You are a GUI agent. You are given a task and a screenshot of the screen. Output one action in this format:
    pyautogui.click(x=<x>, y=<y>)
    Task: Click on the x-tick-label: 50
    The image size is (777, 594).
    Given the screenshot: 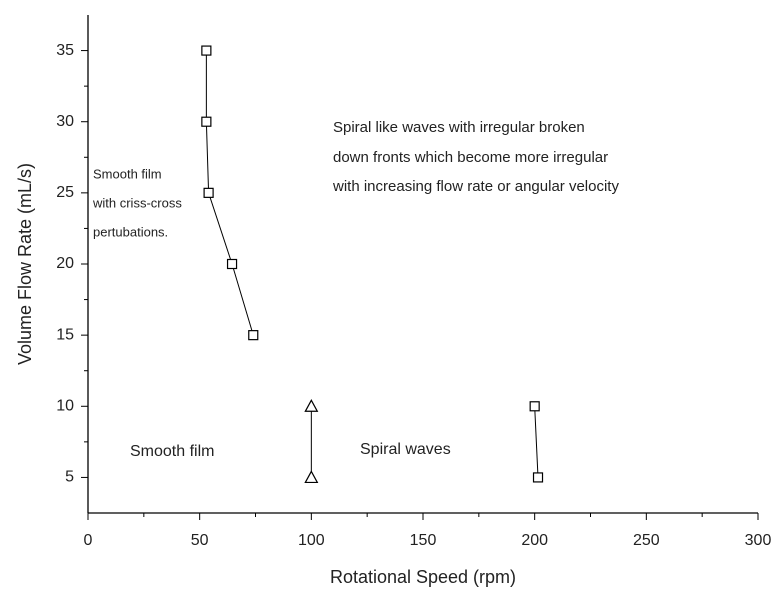 What is the action you would take?
    pyautogui.click(x=200, y=540)
    